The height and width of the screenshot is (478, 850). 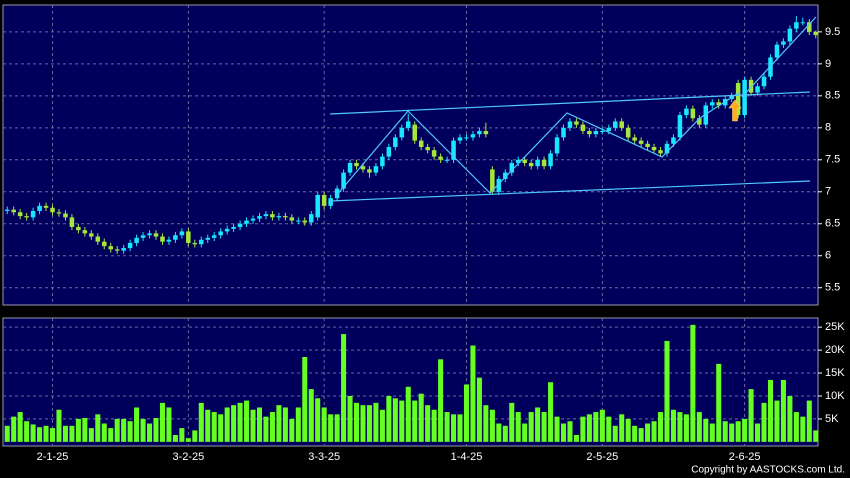 What do you see at coordinates (832, 96) in the screenshot?
I see `y-tick-label: 8.5` at bounding box center [832, 96].